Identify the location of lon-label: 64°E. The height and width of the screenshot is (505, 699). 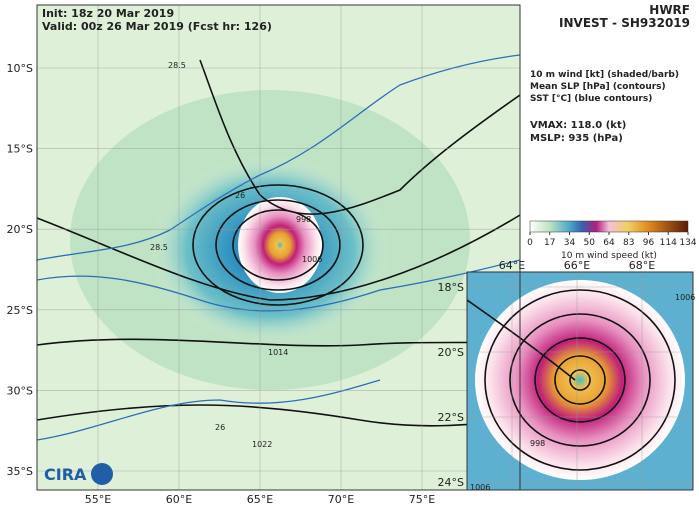
(512, 265).